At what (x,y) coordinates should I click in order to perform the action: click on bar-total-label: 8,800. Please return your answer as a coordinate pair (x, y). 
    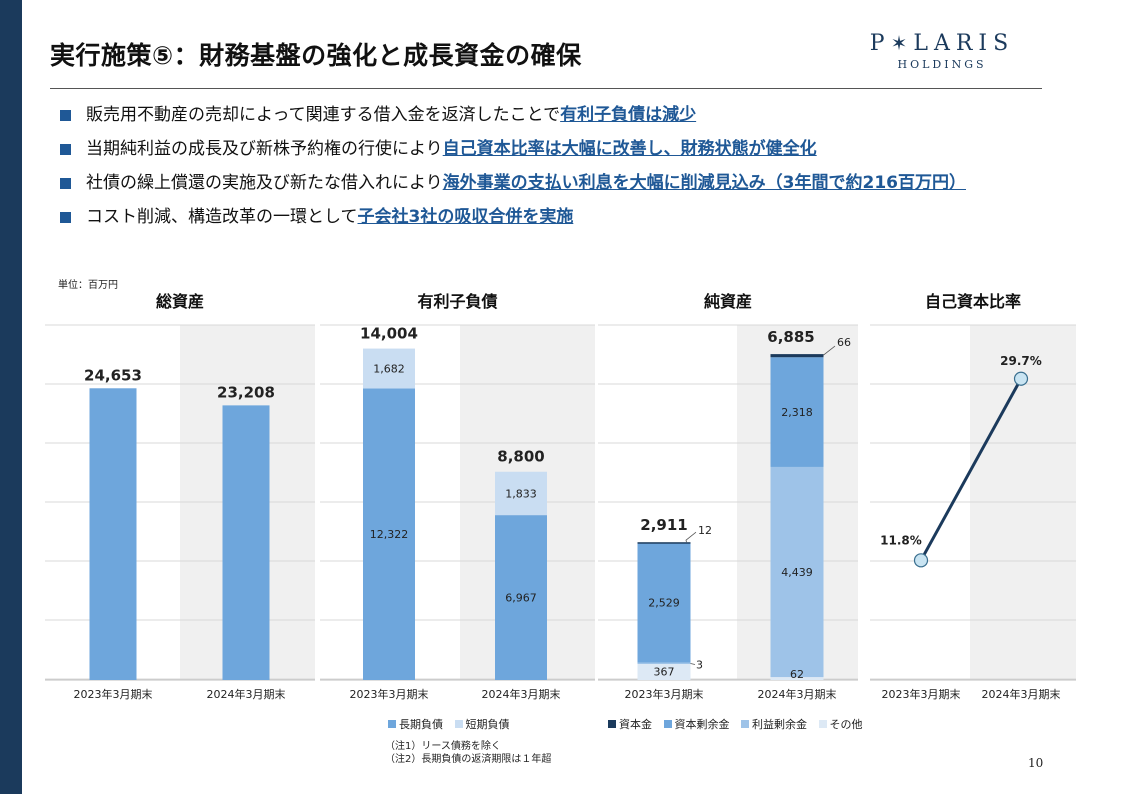
    Looking at the image, I should click on (520, 457).